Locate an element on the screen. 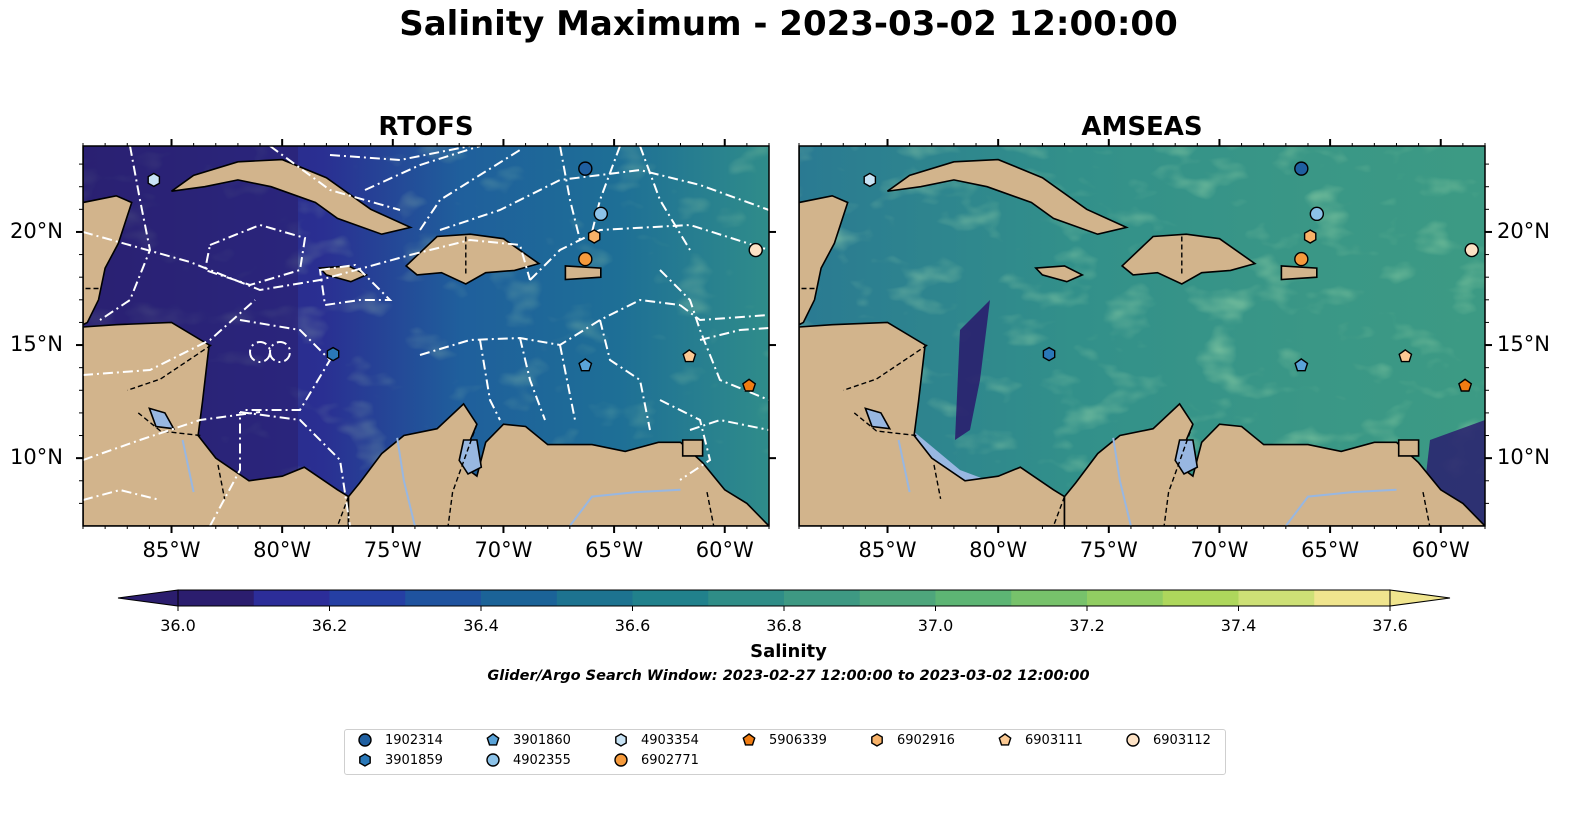 This screenshot has width=1577, height=827. colorbar-tick-label: 36.8 is located at coordinates (784, 625).